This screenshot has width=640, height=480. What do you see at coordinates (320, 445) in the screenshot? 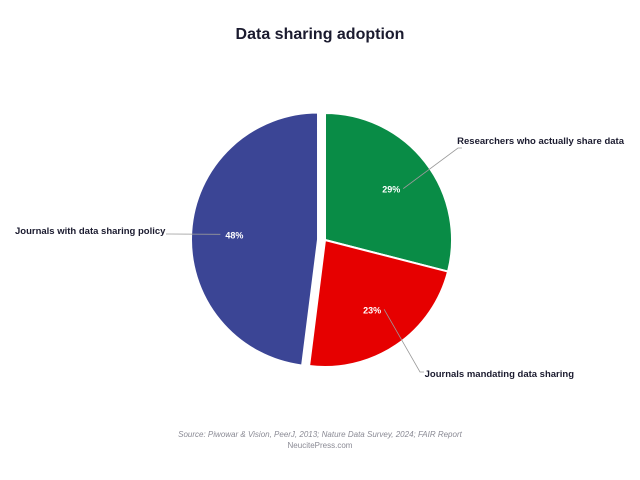
I see `source-site: NeucitePress.com` at bounding box center [320, 445].